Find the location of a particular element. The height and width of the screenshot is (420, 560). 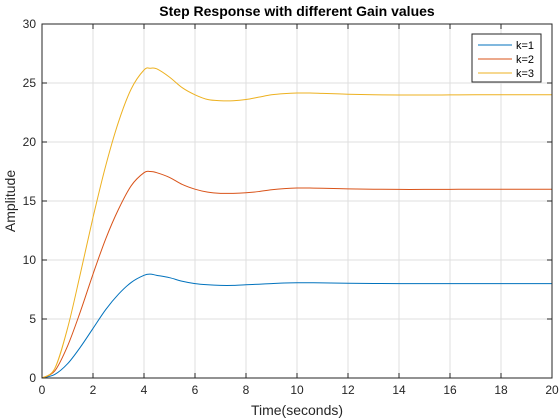

x-tick-label: 6 is located at coordinates (195, 390).